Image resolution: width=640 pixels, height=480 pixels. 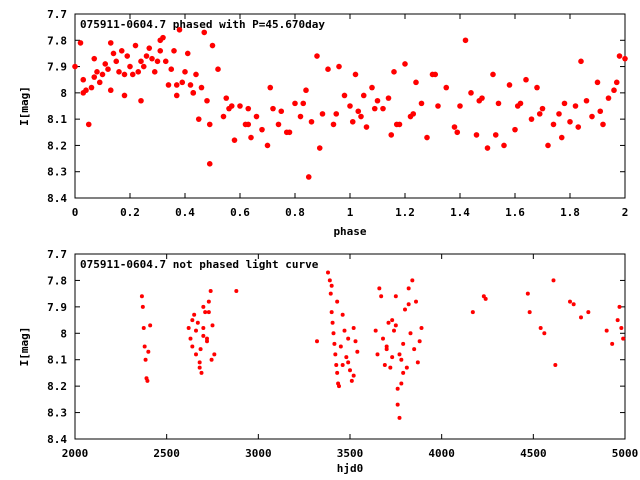 What do you see at coordinates (57, 67) in the screenshot?
I see `y-tick-label: 7.9` at bounding box center [57, 67].